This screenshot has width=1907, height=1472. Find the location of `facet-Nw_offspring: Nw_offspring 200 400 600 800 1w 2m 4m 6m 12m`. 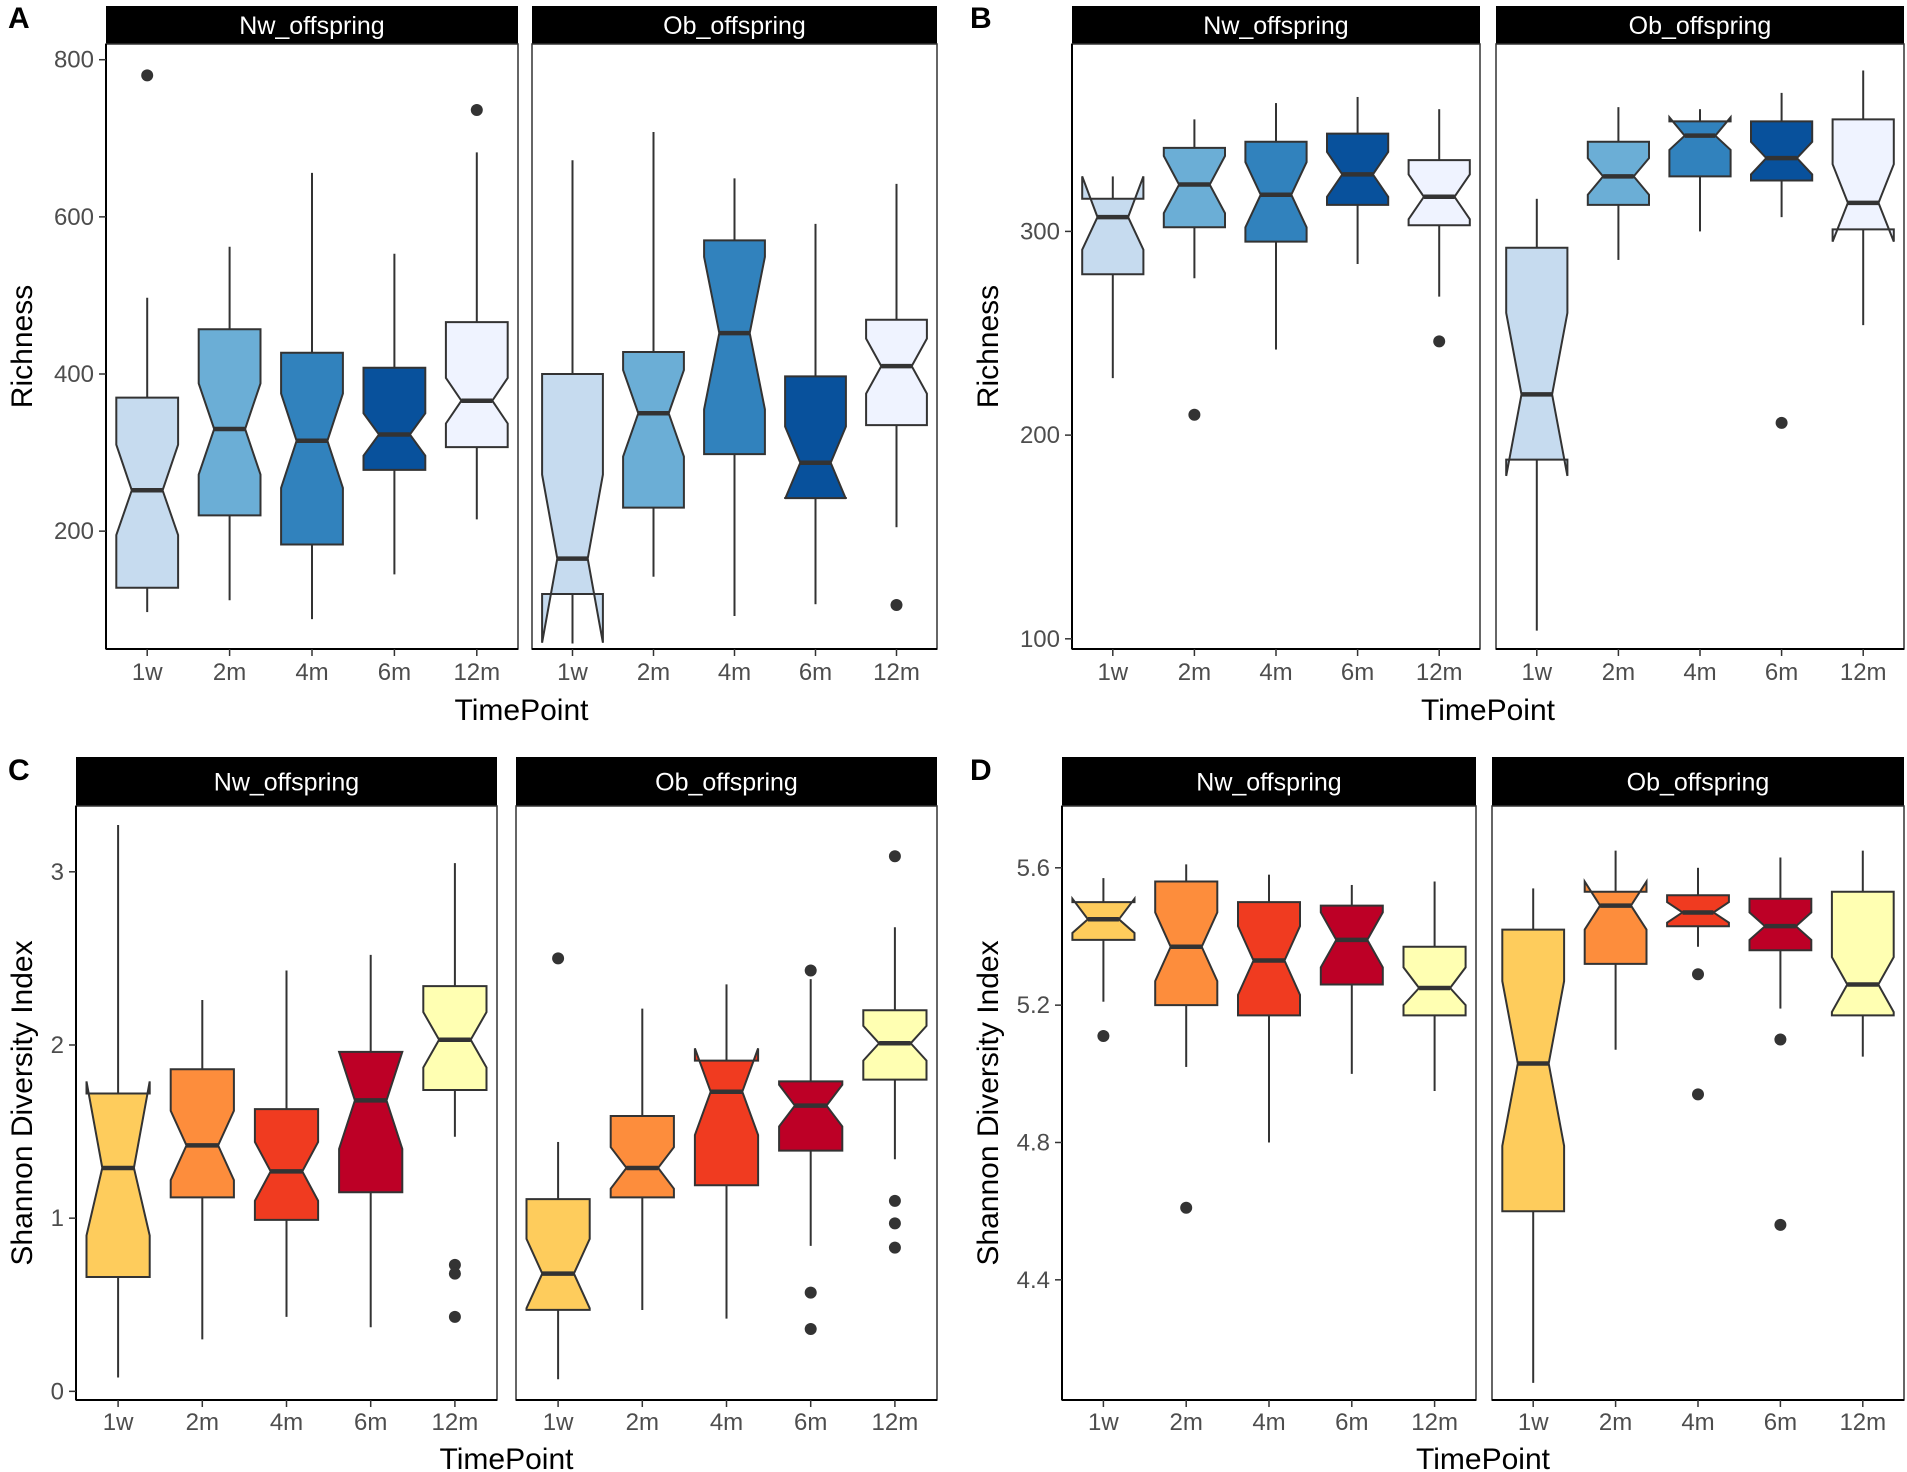

facet-Nw_offspring: Nw_offspring 200 400 600 800 1w 2m 4m 6m 12m is located at coordinates (286, 346).